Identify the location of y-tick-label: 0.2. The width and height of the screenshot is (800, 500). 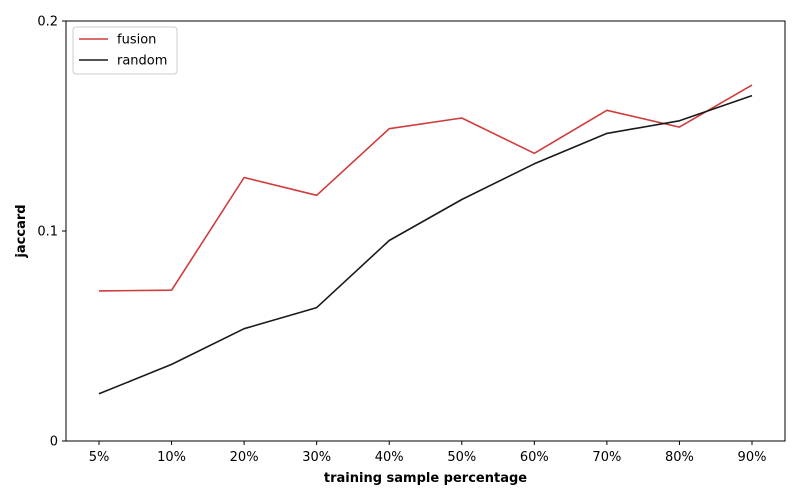
(47, 22).